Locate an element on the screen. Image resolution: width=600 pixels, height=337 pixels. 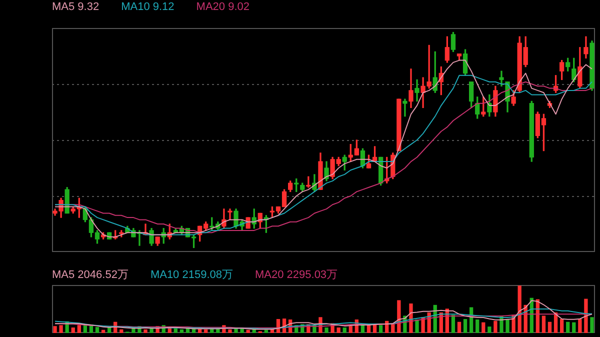
text: MA5 2046.52万 is located at coordinates (90, 275).